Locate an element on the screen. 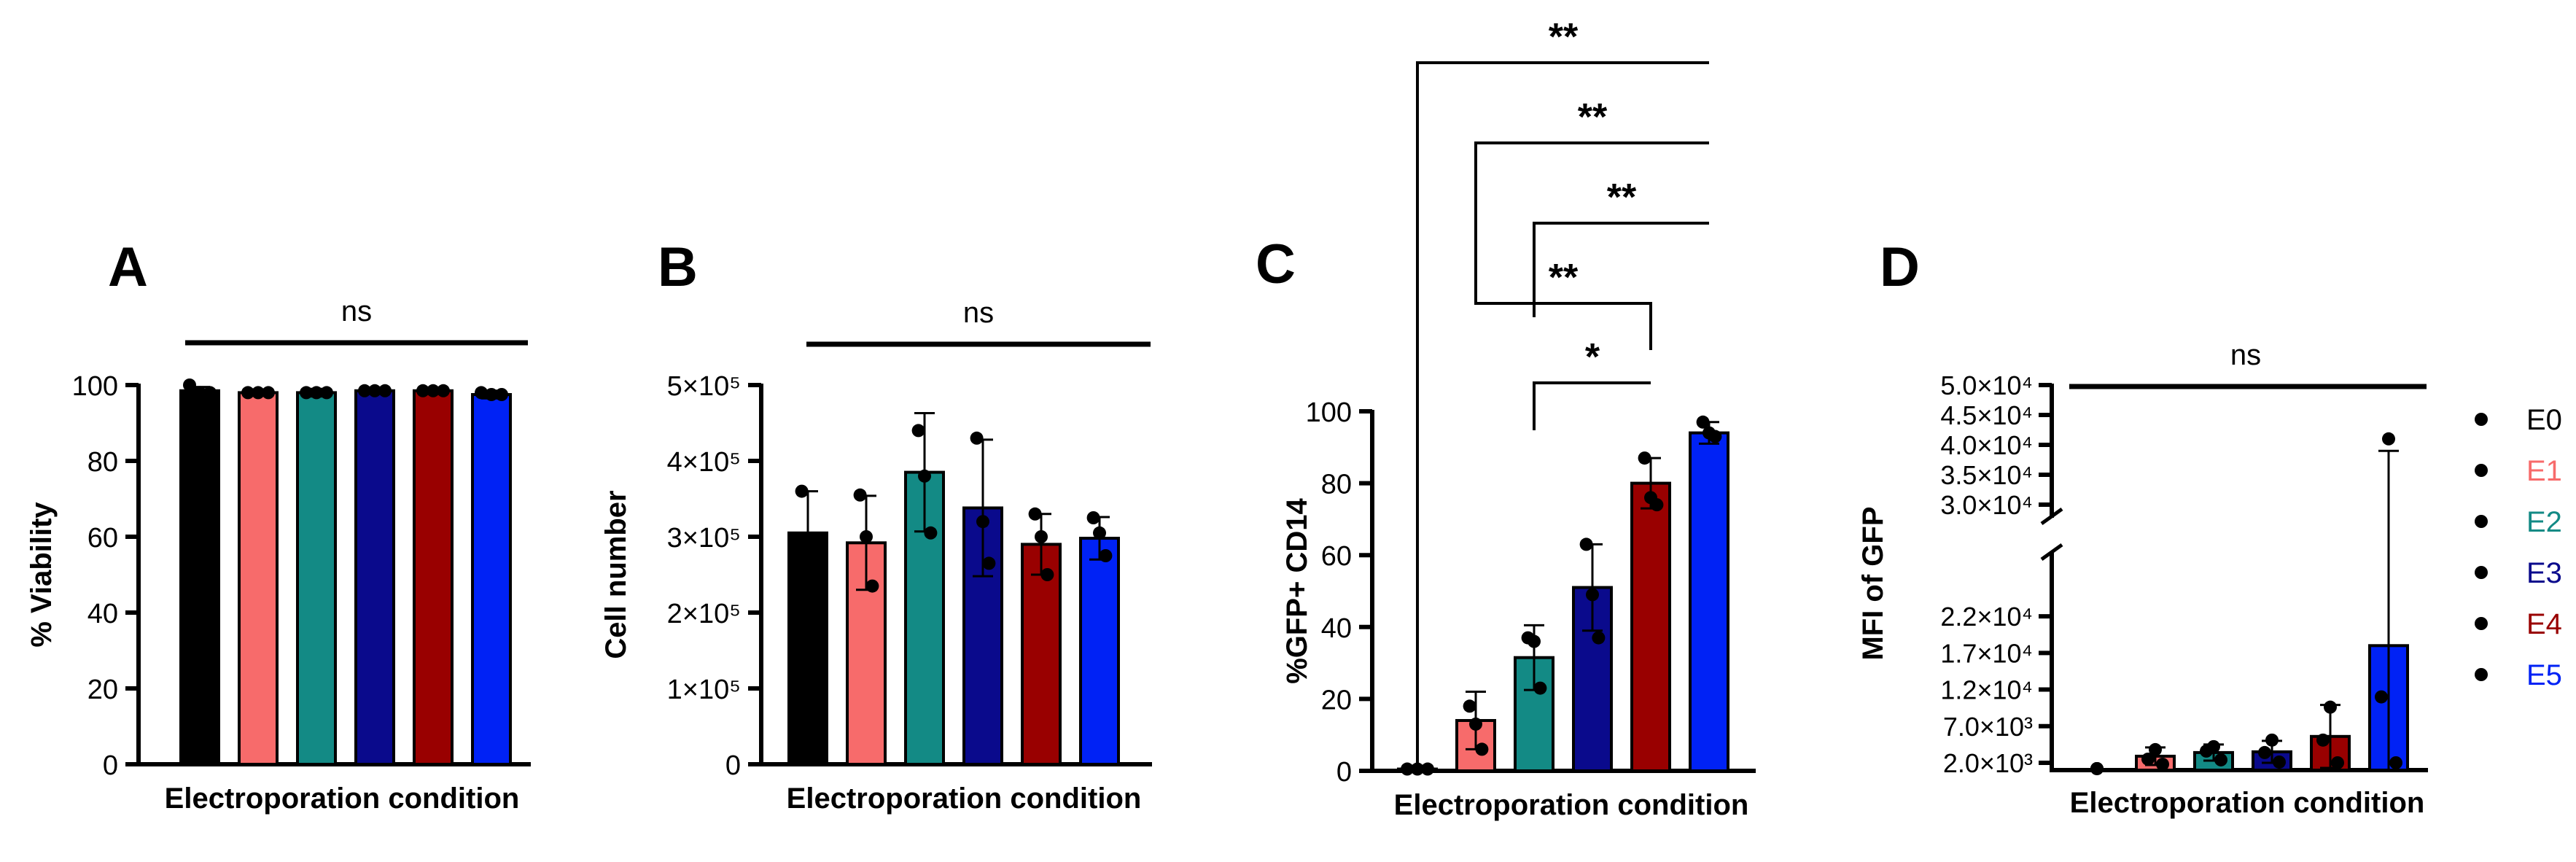  y-tick-label: 1×10⁵ is located at coordinates (704, 690).